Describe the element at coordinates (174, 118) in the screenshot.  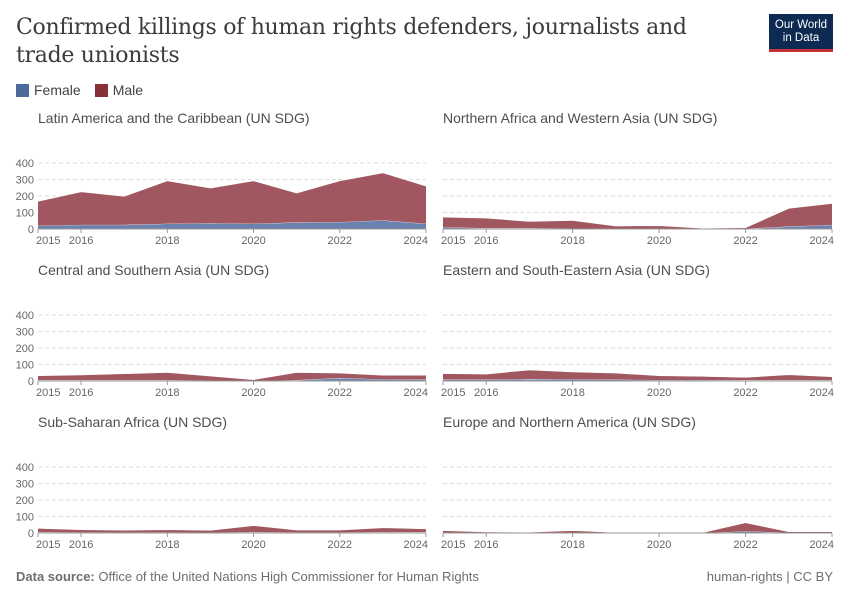
I see `panel-title: Latin America and the Caribbean (UN SDG)` at that location.